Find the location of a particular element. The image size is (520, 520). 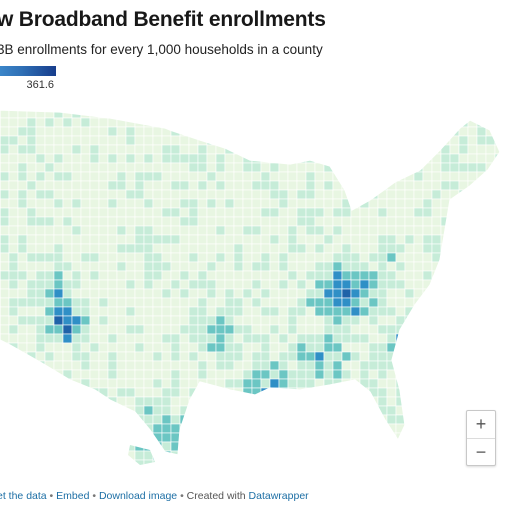

zoom-out-button: − is located at coordinates (481, 451).